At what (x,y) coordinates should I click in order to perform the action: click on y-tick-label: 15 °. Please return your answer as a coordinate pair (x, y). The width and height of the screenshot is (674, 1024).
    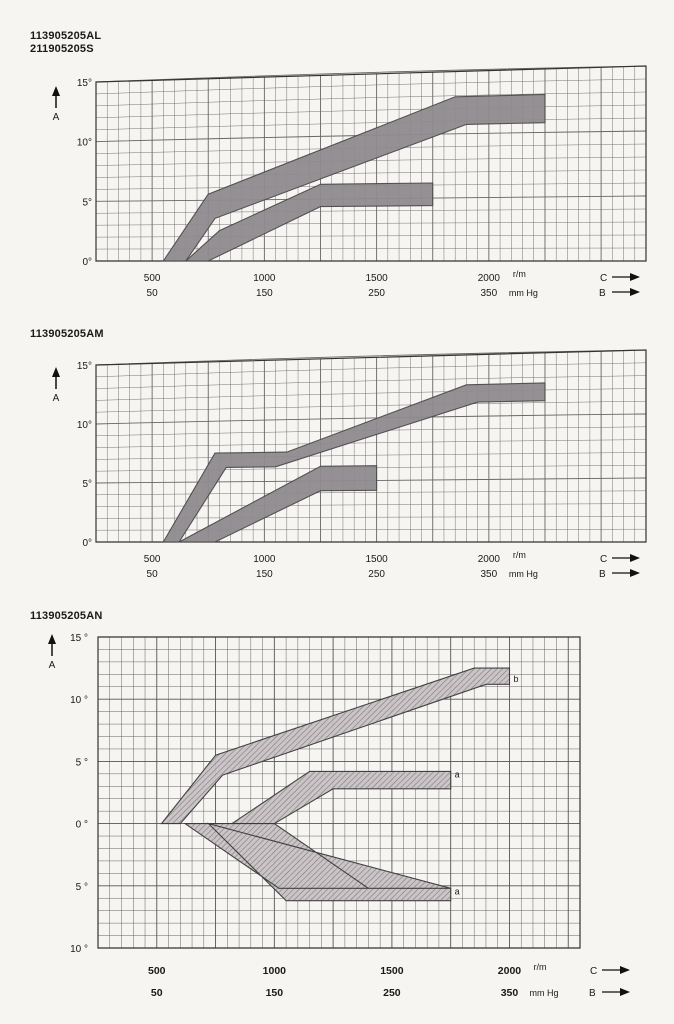
    Looking at the image, I should click on (79, 638).